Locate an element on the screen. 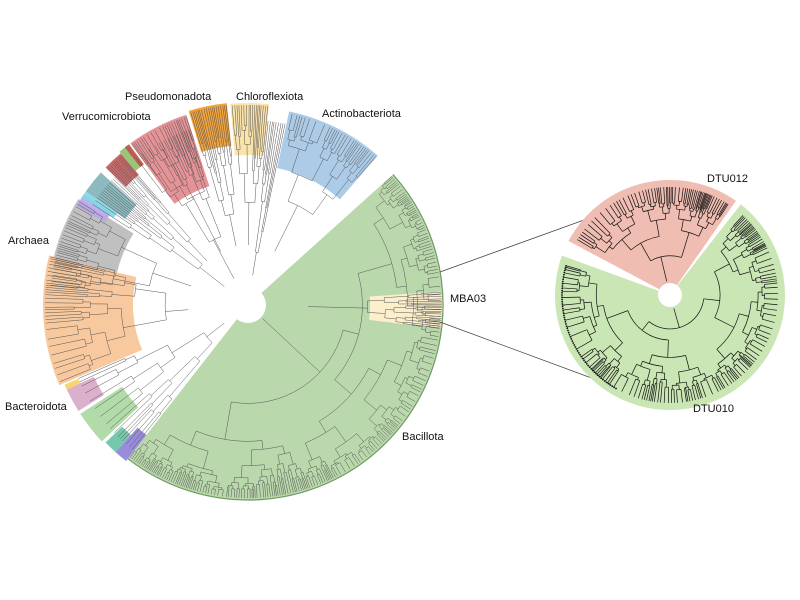 This screenshot has height=600, width=800. label-verrucomicrobiota: Verrucomicrobiota is located at coordinates (107, 117).